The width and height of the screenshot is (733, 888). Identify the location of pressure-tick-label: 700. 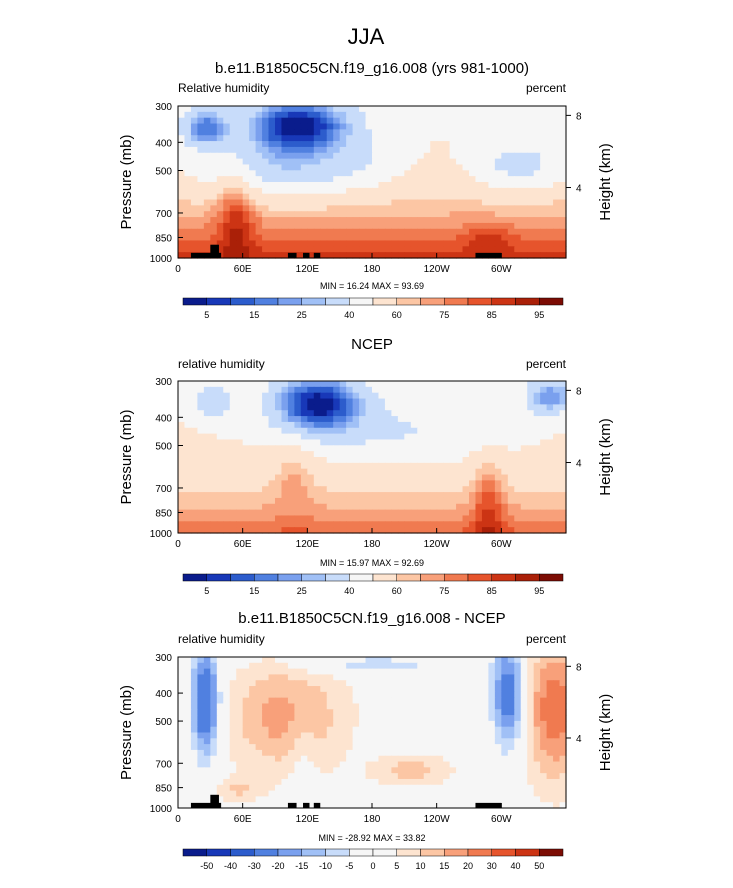
(163, 214).